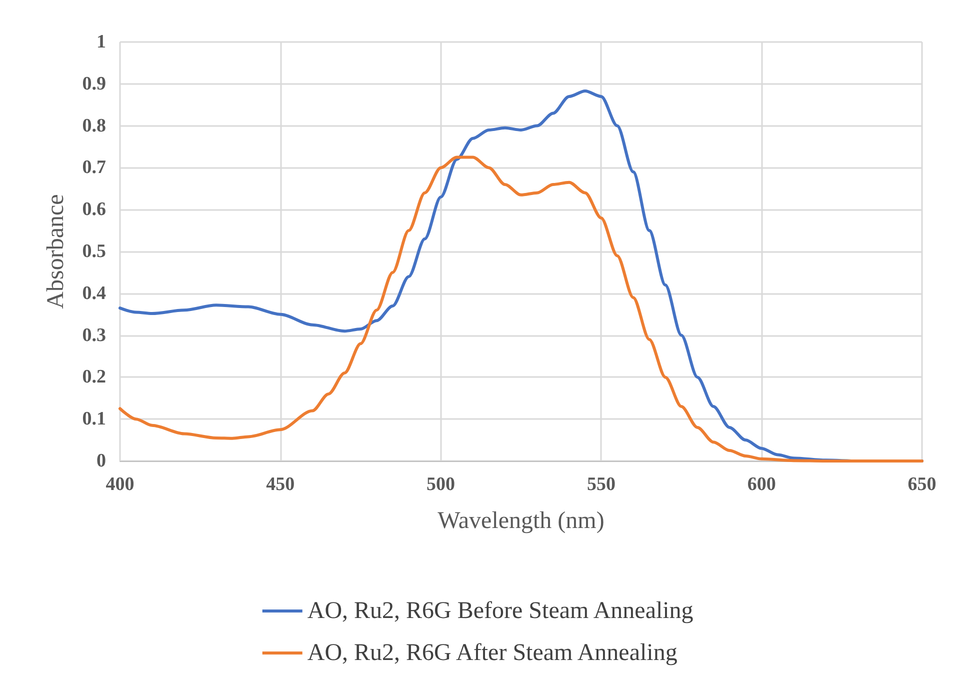 This screenshot has height=678, width=957. What do you see at coordinates (94, 83) in the screenshot?
I see `y-tick-label: 0.9` at bounding box center [94, 83].